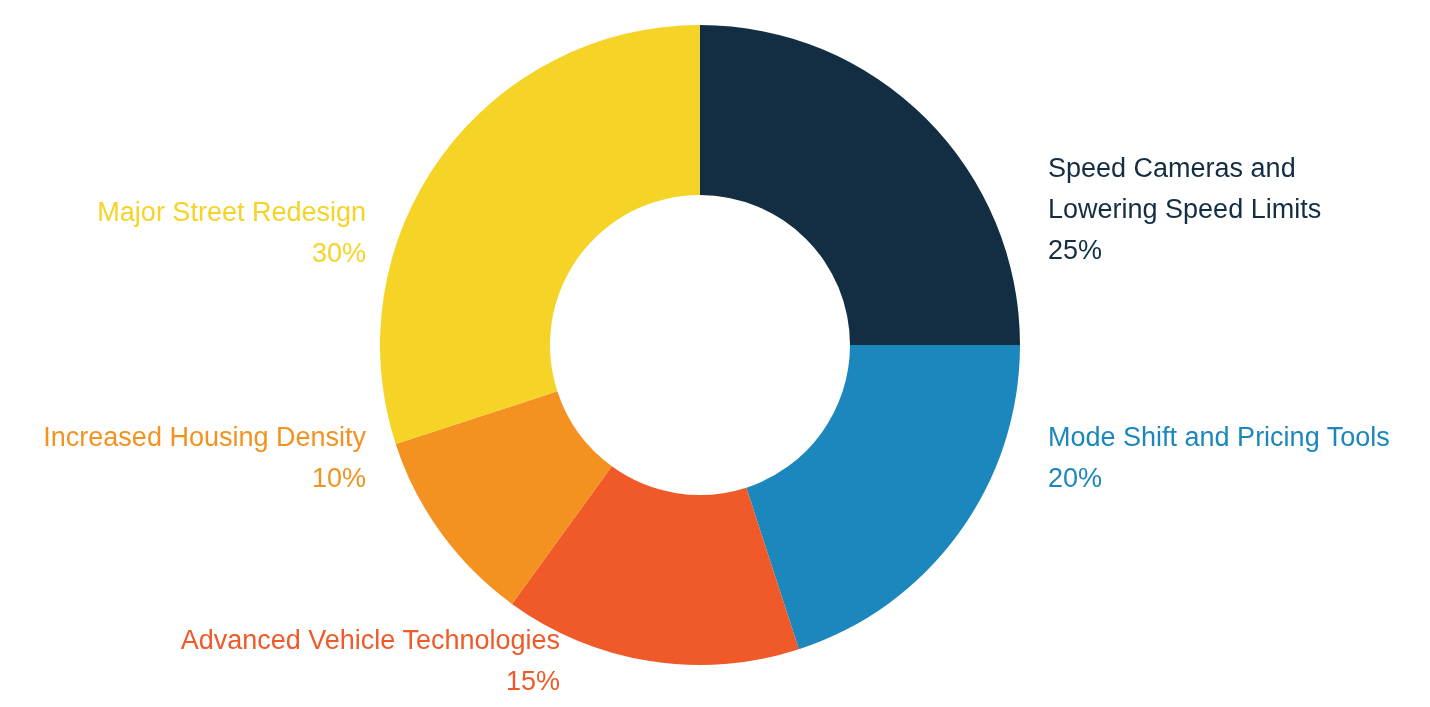 This screenshot has height=707, width=1430. What do you see at coordinates (370, 639) in the screenshot?
I see `slice-label: Advanced Vehicle Technologies` at bounding box center [370, 639].